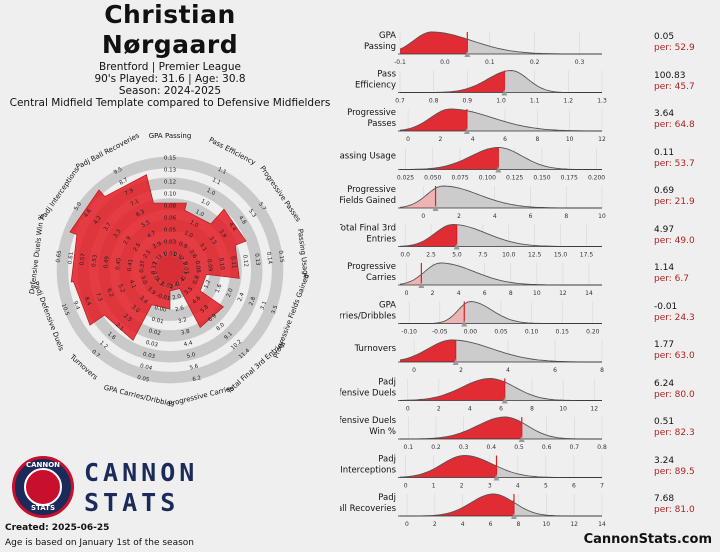 The image size is (720, 552). I want to click on radar-category-label: GPA Carries/Dribbles, so click(139, 396).